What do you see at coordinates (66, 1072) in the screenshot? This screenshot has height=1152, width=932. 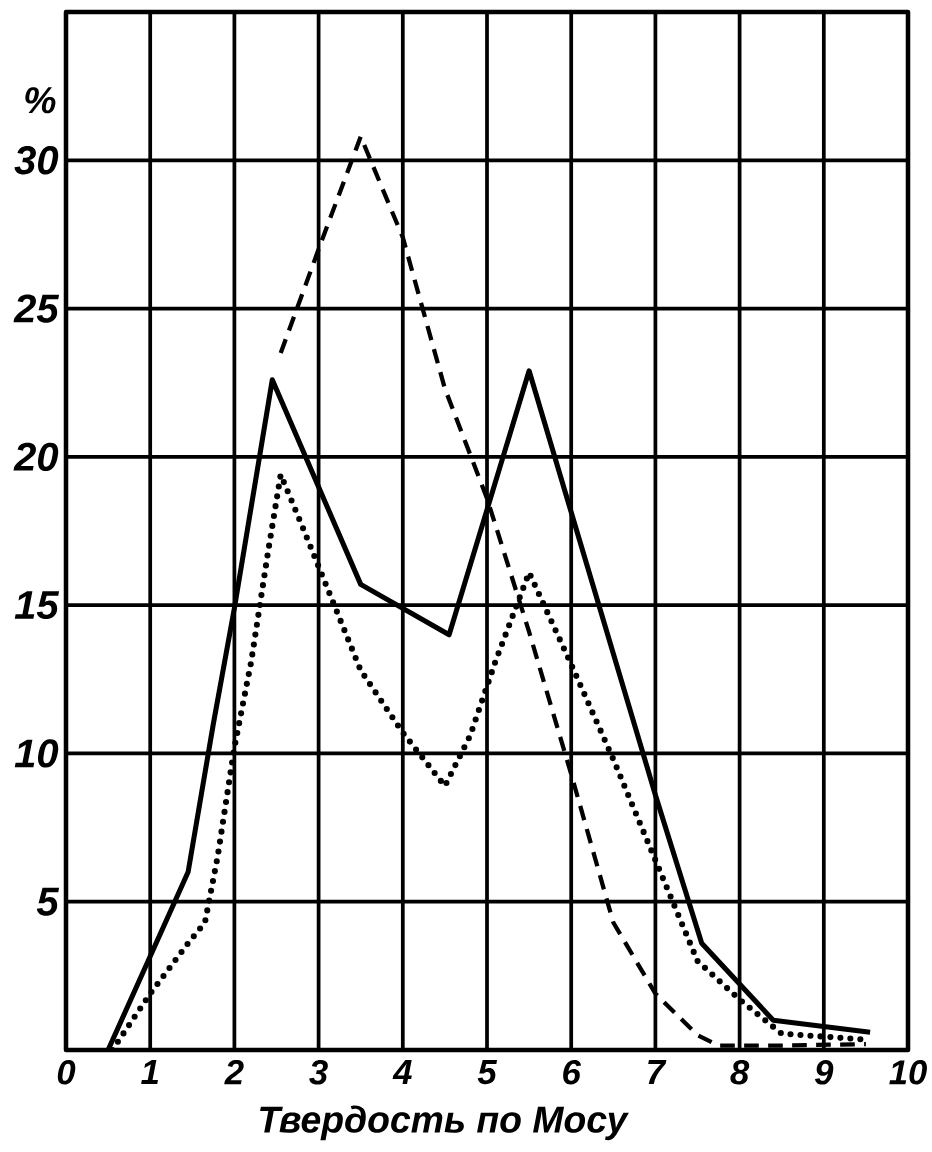 I see `x-tick-label: 0` at bounding box center [66, 1072].